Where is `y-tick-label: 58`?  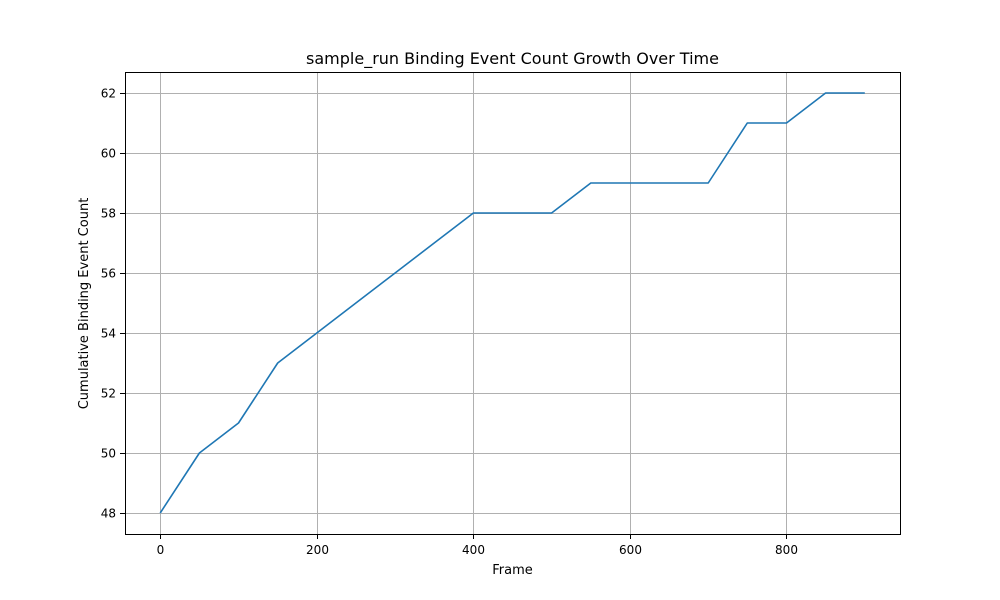
y-tick-label: 58 is located at coordinates (108, 214).